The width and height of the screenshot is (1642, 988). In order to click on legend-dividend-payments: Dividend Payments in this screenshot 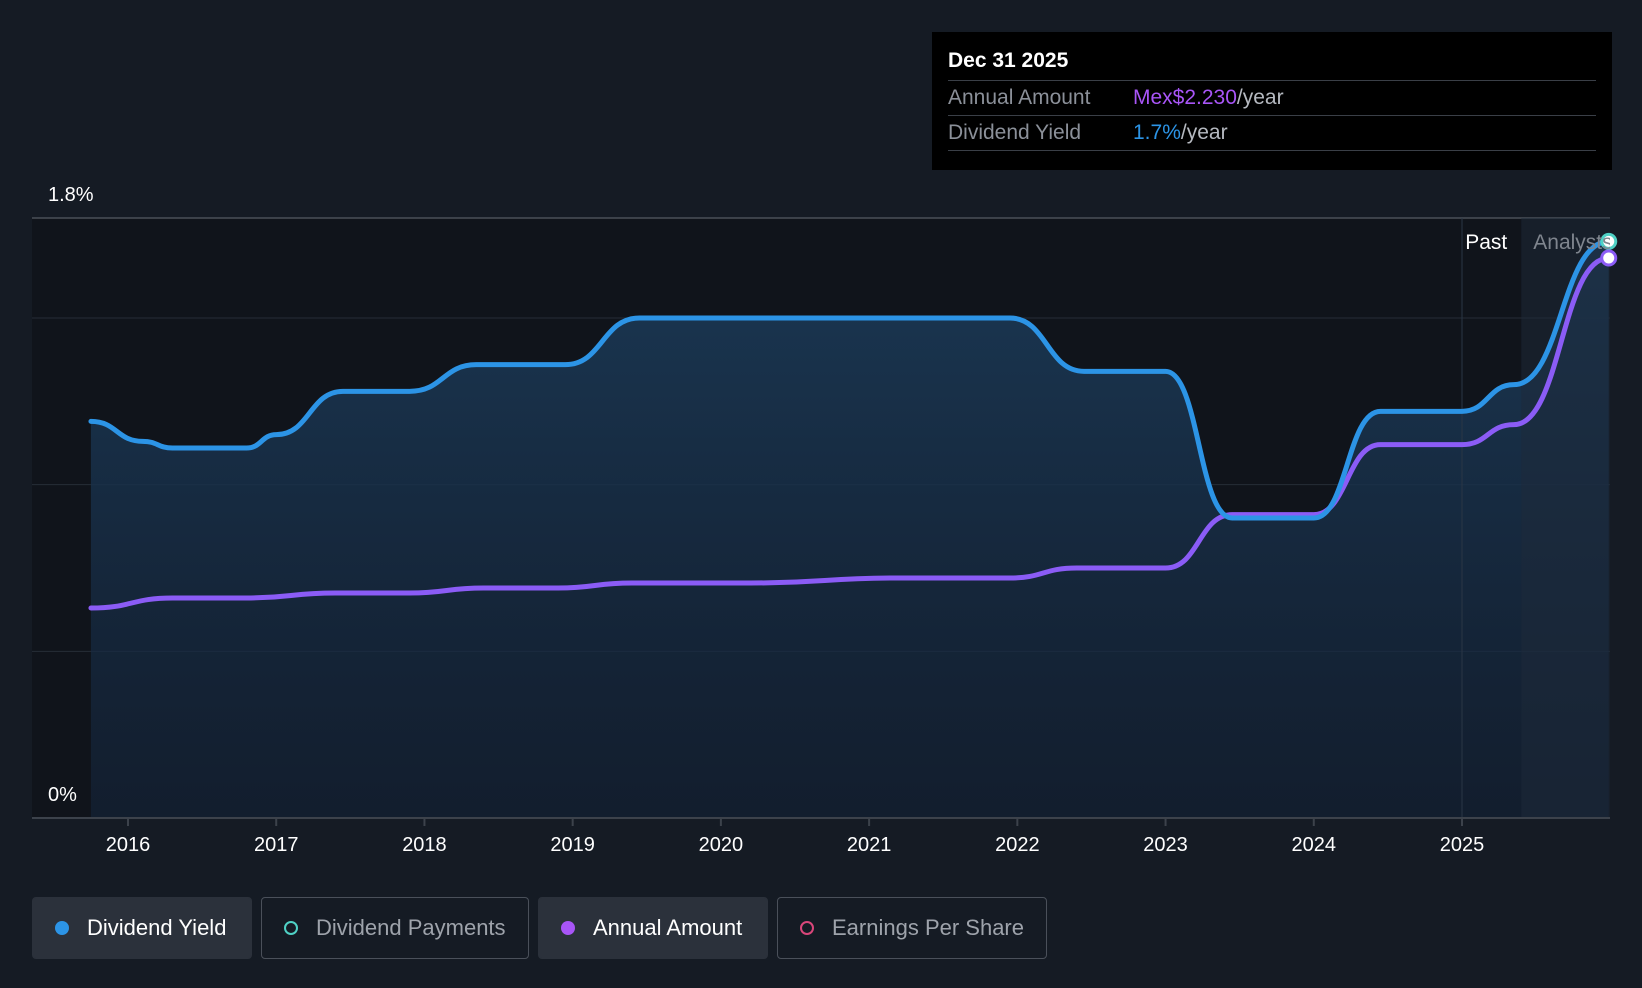, I will do `click(395, 928)`.